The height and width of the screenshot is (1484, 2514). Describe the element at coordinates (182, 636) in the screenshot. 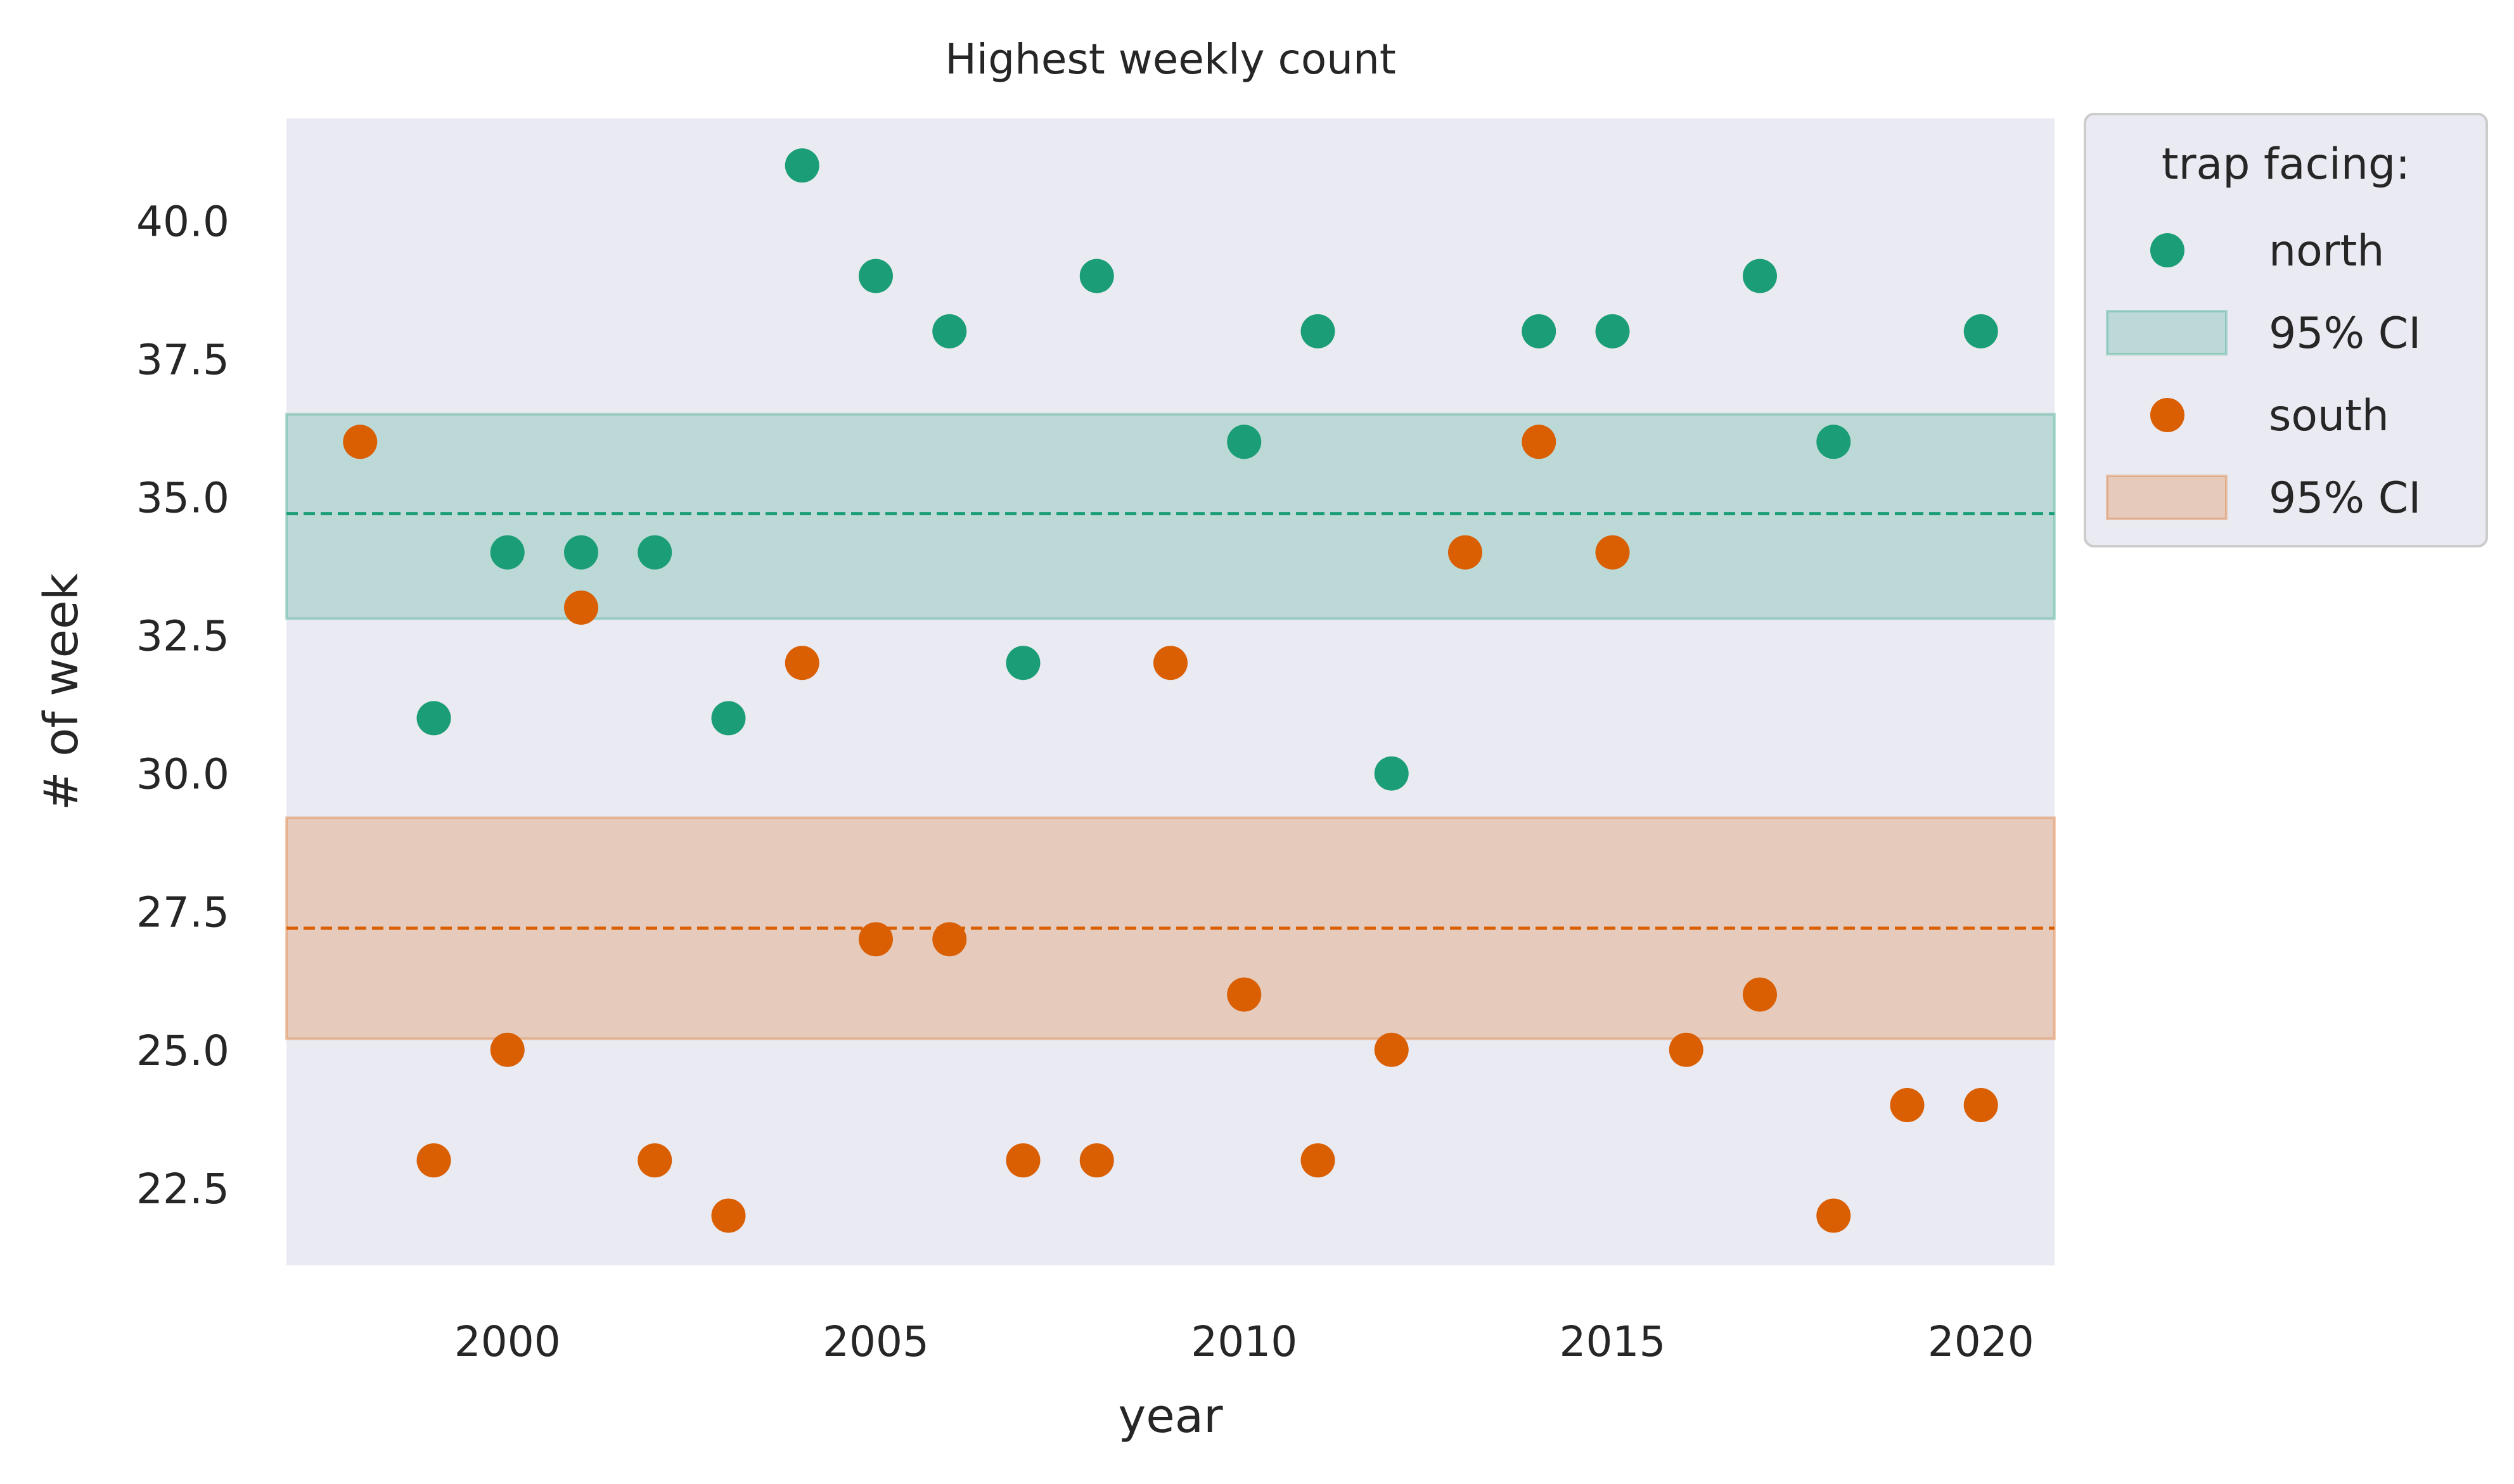

I see `y-tick-label: 32.5` at that location.